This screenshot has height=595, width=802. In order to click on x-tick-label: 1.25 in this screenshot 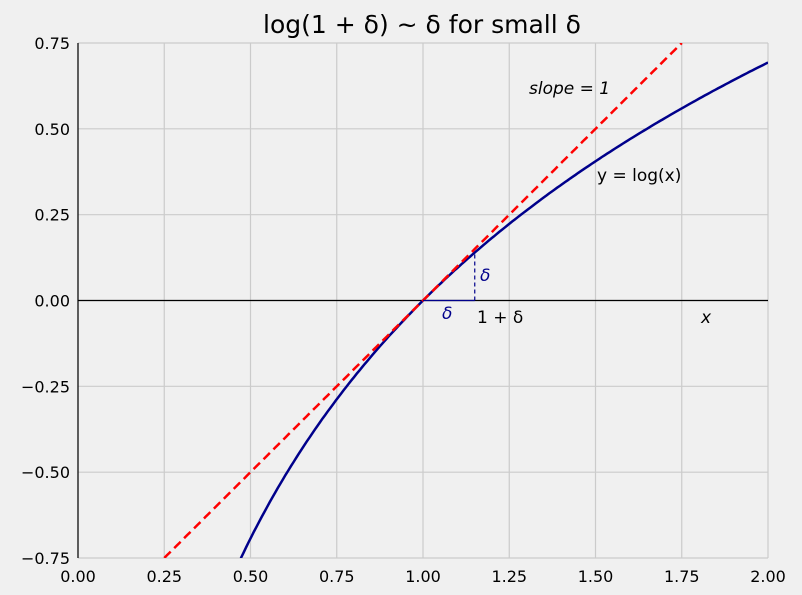, I will do `click(509, 576)`.